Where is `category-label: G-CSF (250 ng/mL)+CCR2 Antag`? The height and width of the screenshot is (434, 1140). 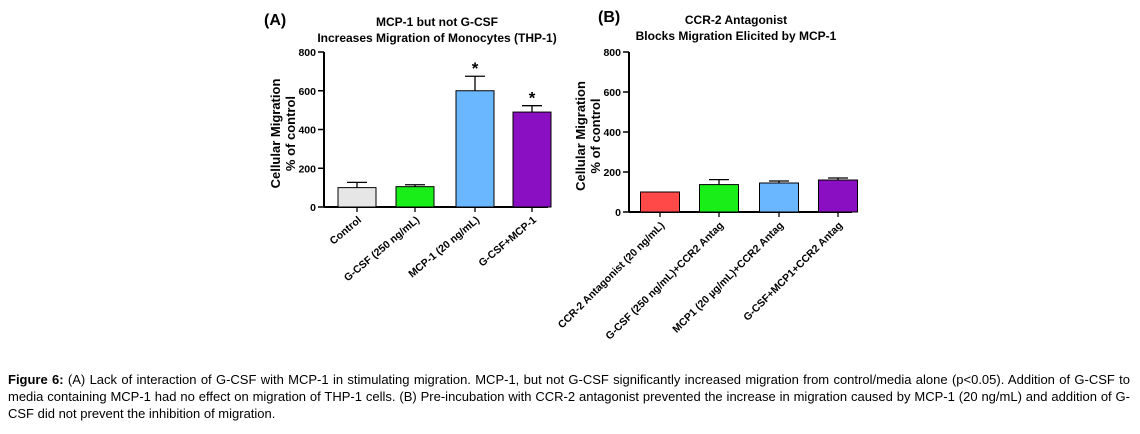
category-label: G-CSF (250 ng/mL)+CCR2 Antag is located at coordinates (664, 281).